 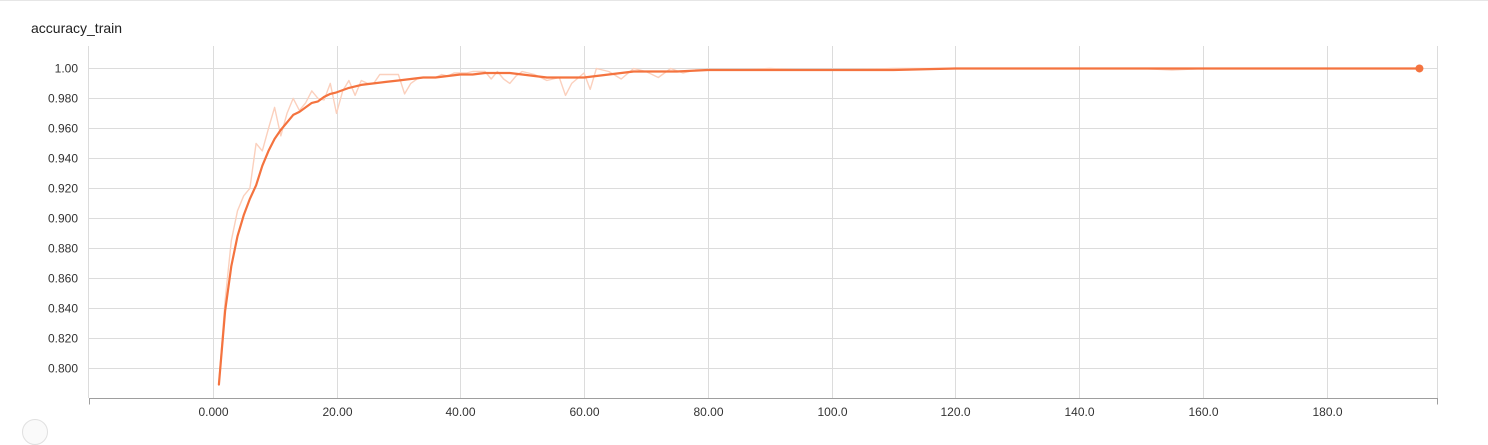 I want to click on x-tick-label: 80.00, so click(x=708, y=412).